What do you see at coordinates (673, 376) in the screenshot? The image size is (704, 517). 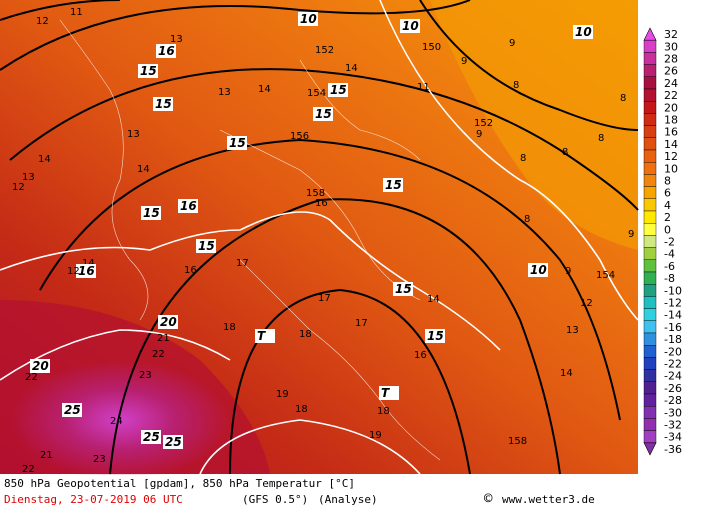 I see `colorbar-label: -24` at bounding box center [673, 376].